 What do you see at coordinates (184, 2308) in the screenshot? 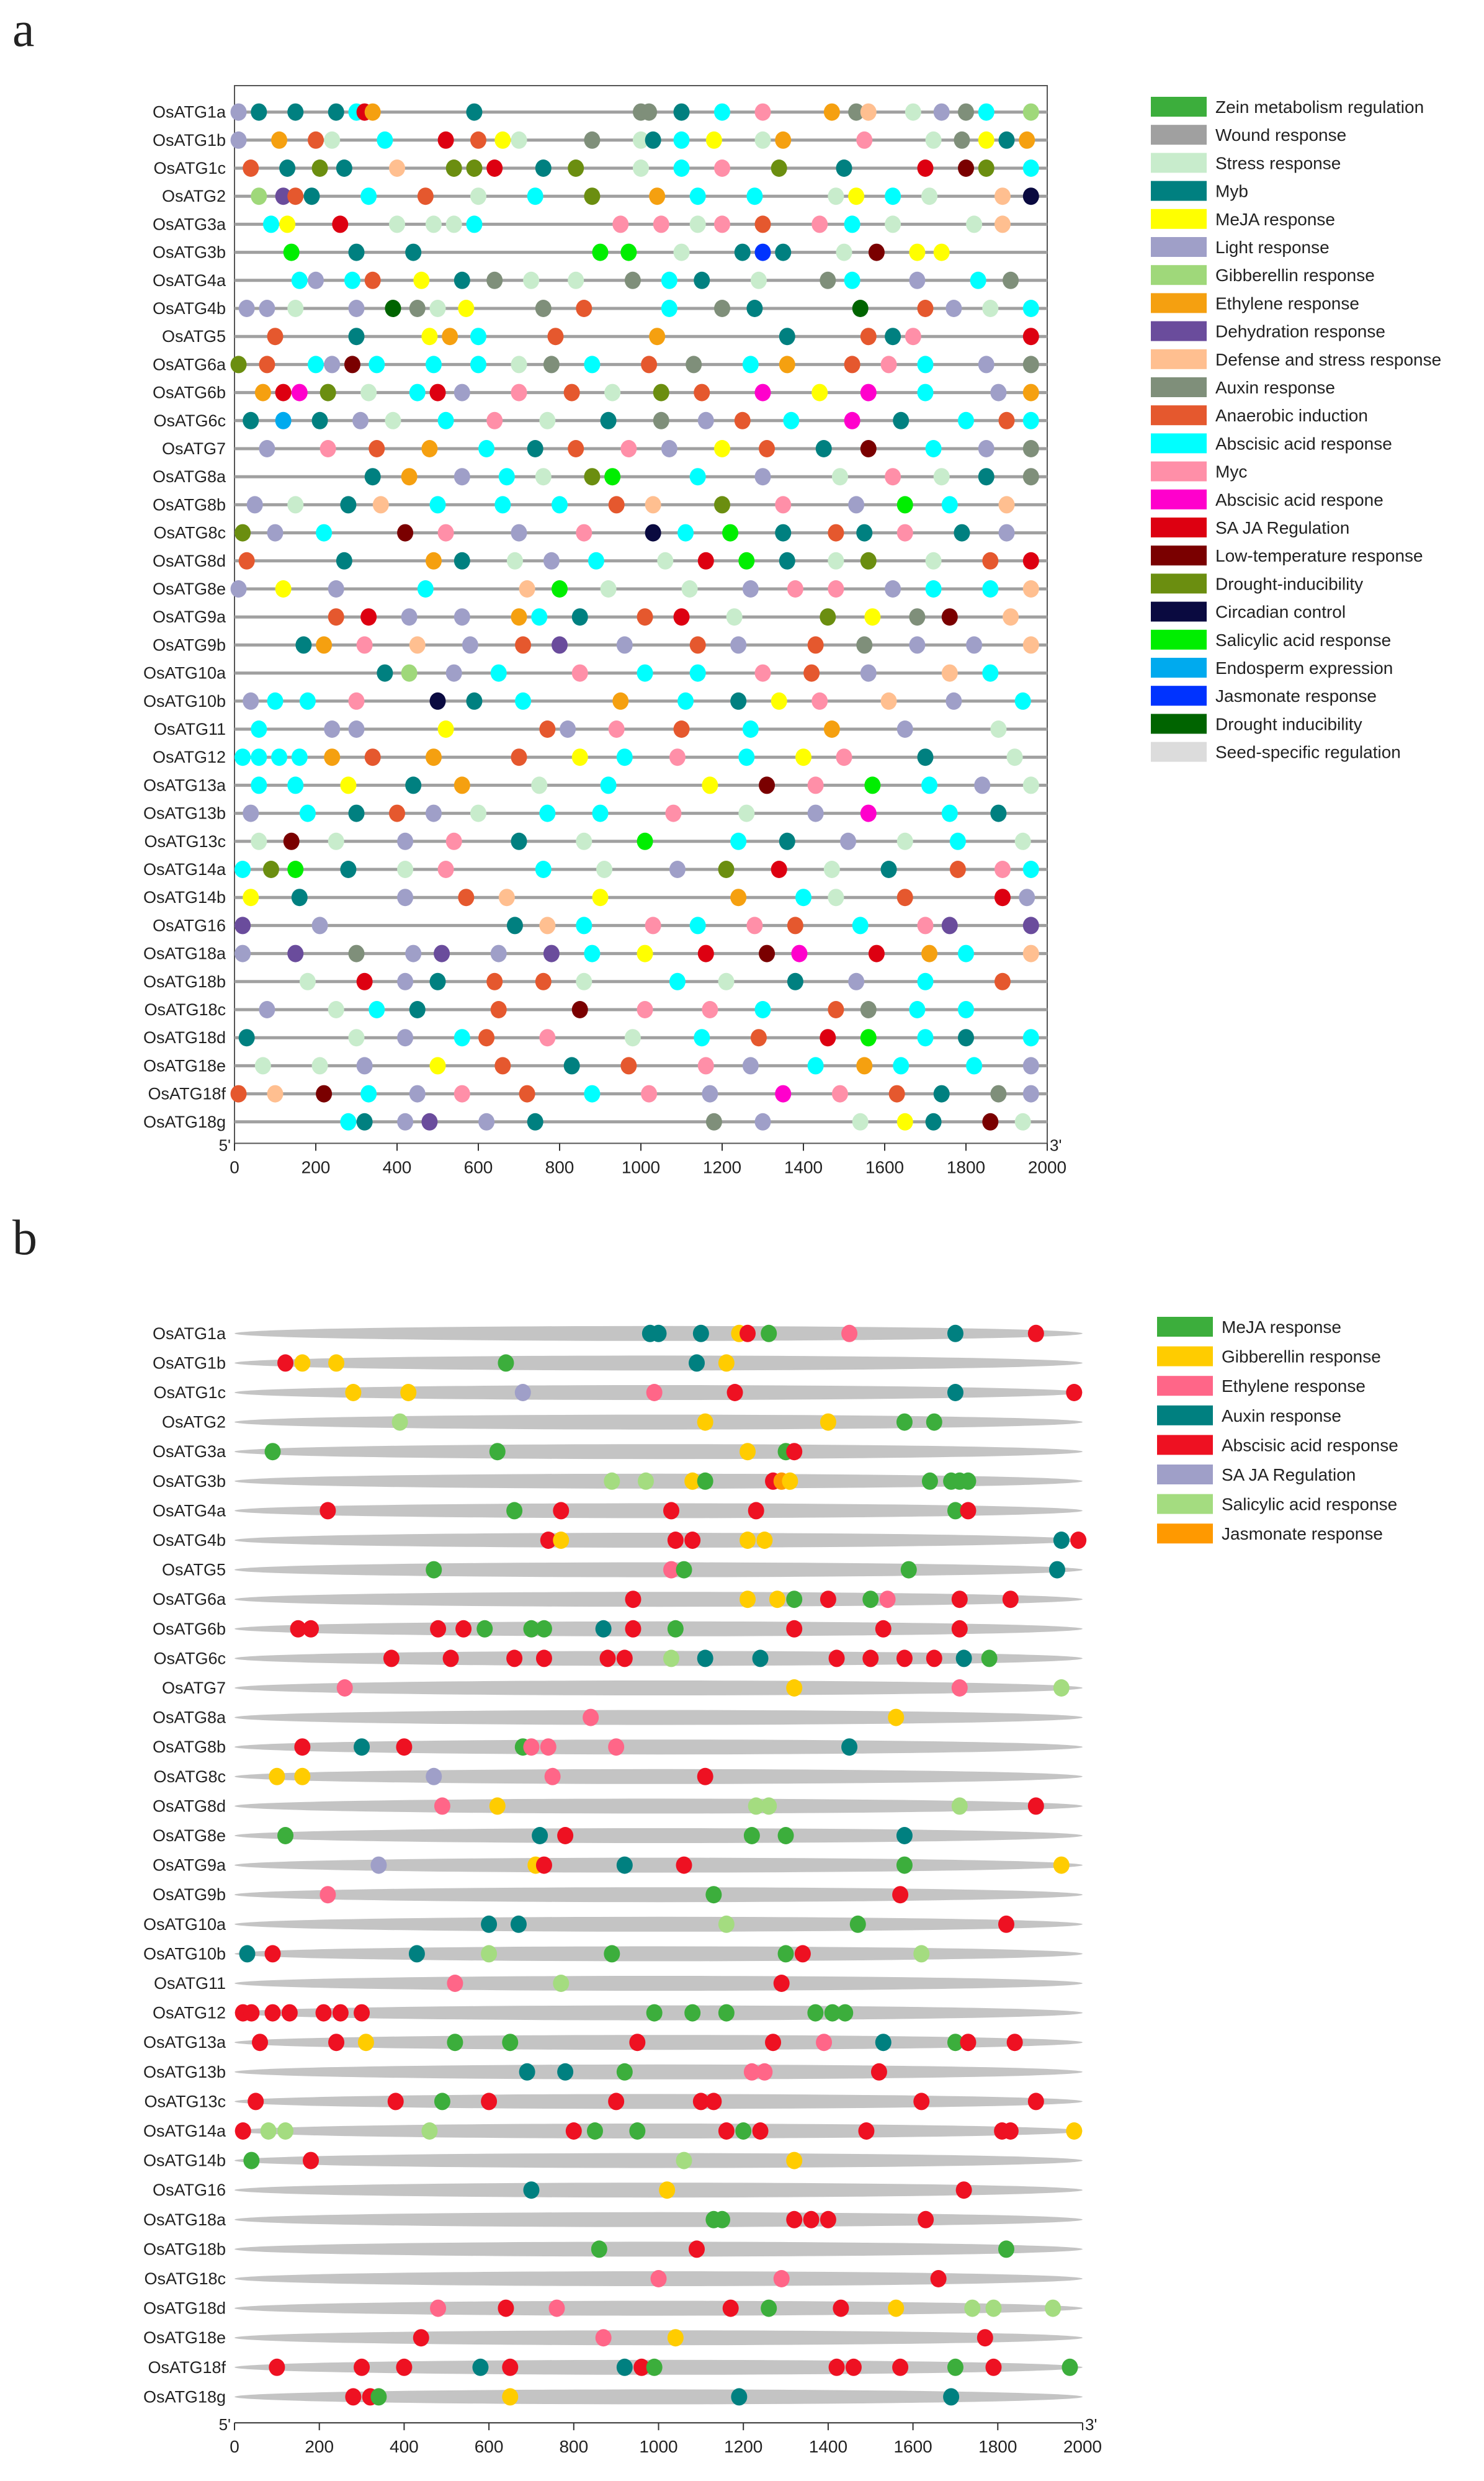
I see `gene-label: OsATG18d` at bounding box center [184, 2308].